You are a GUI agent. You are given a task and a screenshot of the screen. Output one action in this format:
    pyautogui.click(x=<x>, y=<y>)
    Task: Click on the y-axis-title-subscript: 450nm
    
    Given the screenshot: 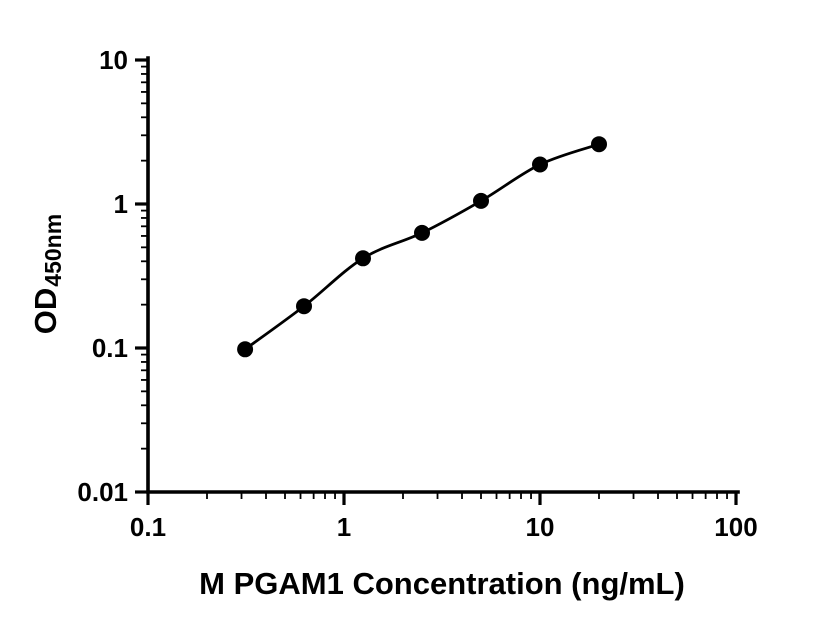 What is the action you would take?
    pyautogui.click(x=53, y=250)
    